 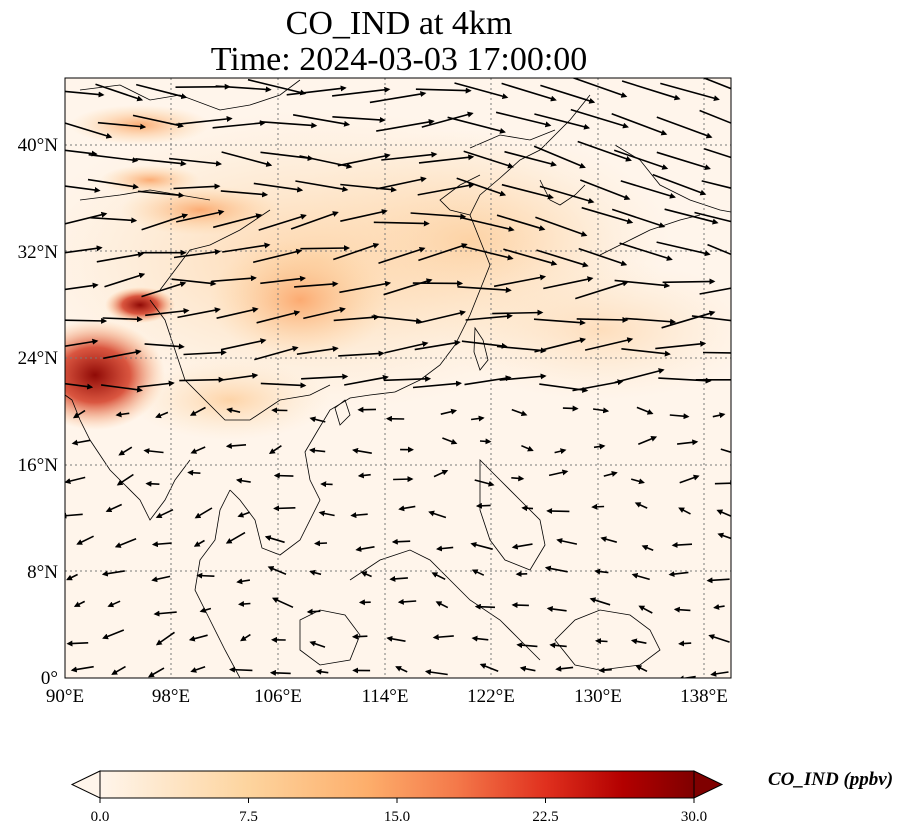 What do you see at coordinates (38, 358) in the screenshot?
I see `lat-tick-label: 24°N` at bounding box center [38, 358].